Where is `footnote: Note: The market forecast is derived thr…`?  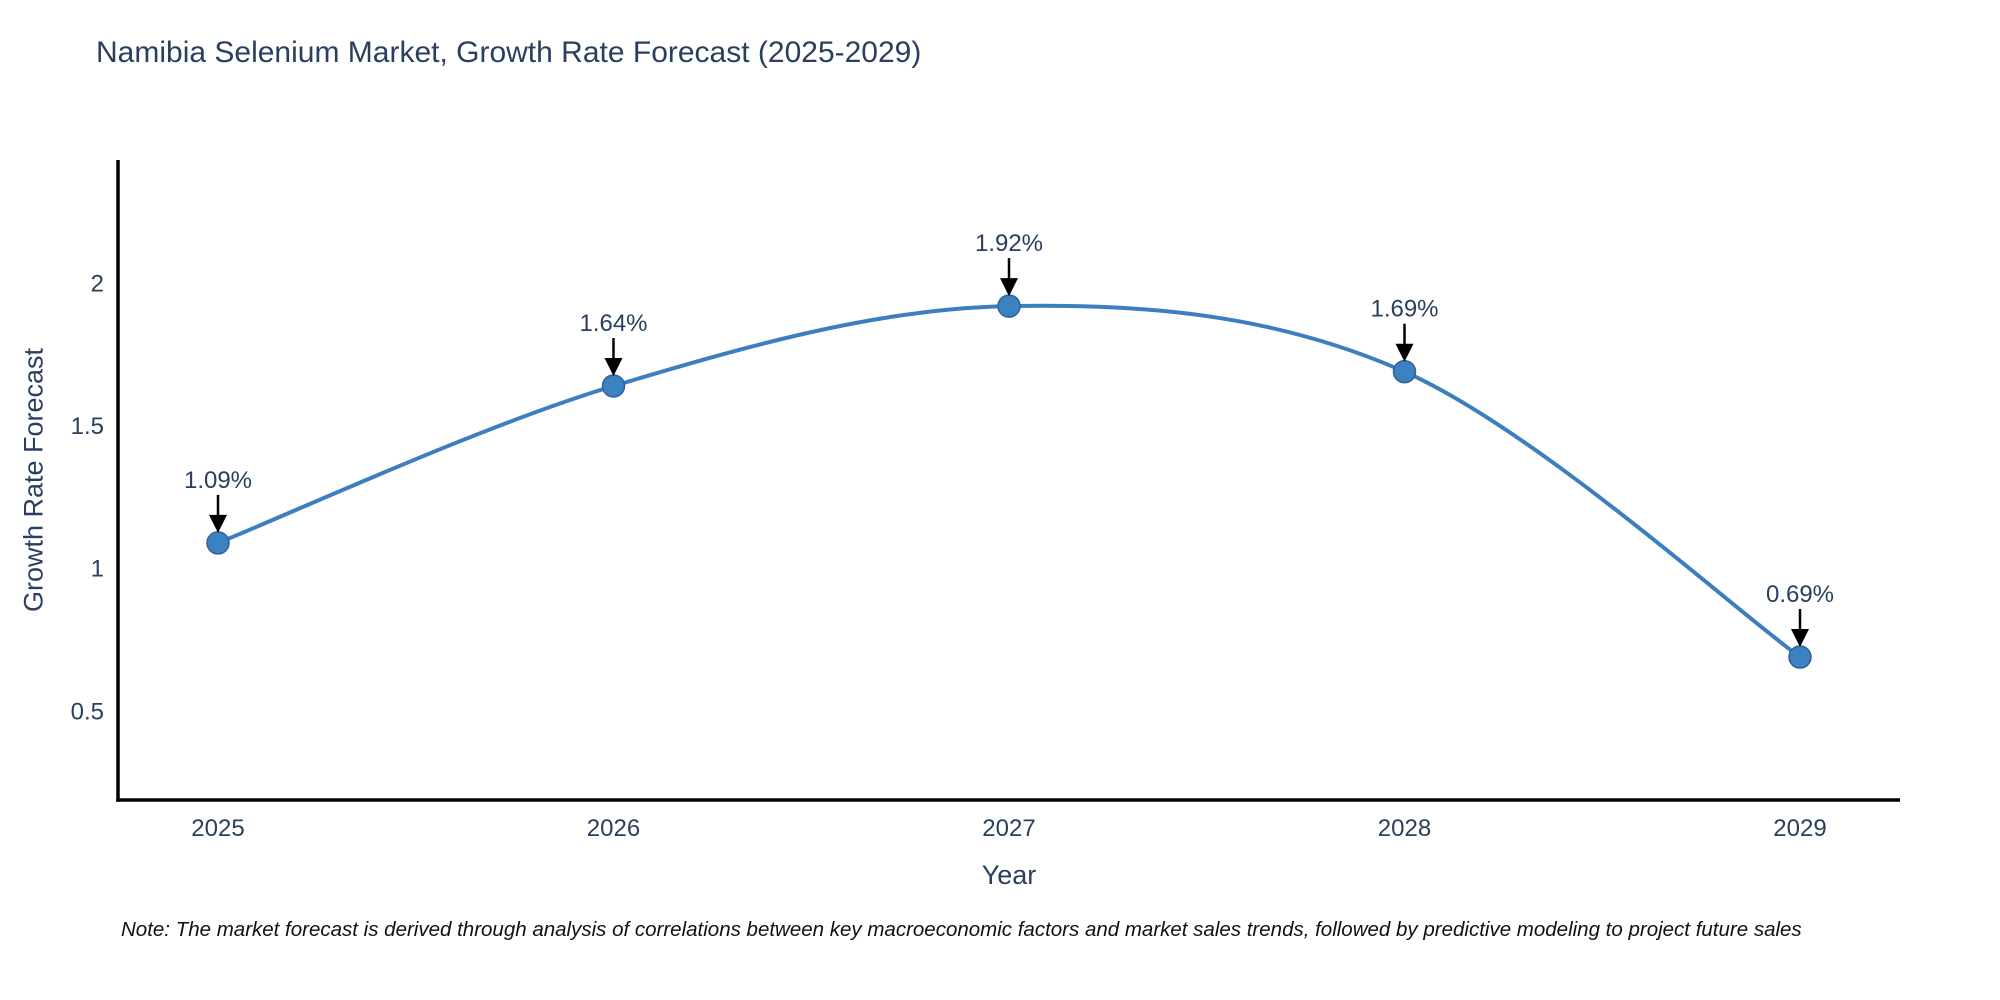
footnote: Note: The market forecast is derived thr… is located at coordinates (961, 929).